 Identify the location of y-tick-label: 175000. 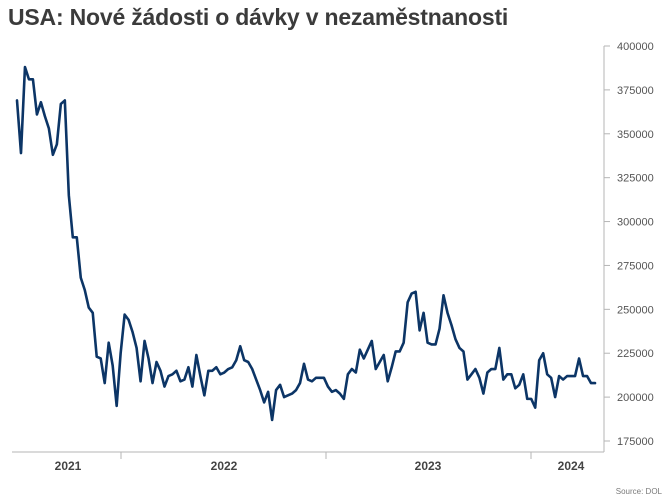
(635, 442).